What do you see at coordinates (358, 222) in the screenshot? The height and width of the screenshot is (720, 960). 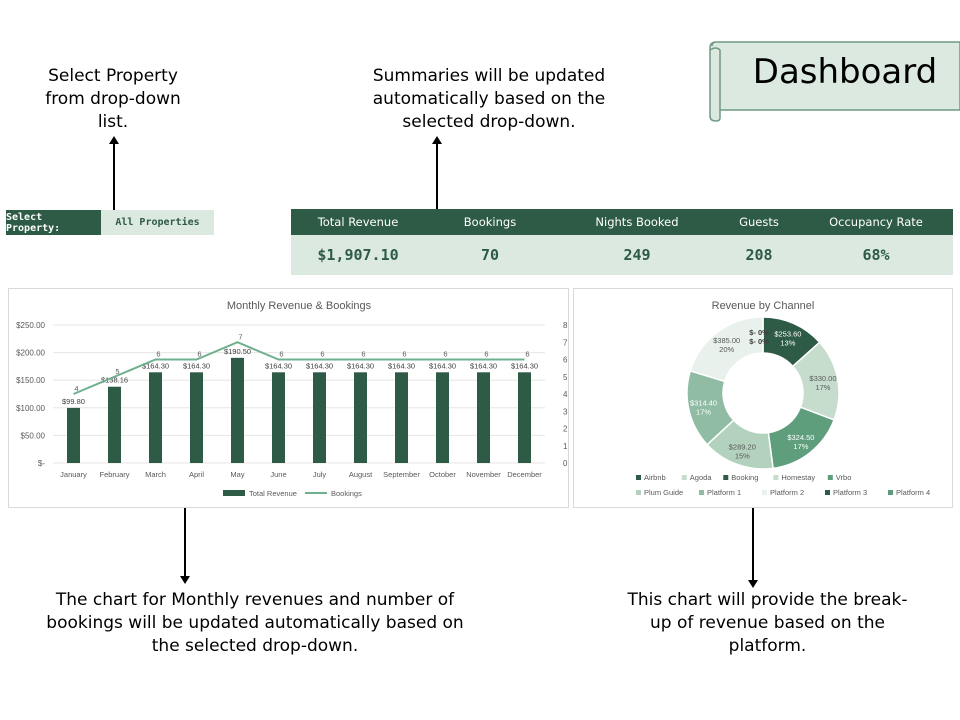 I see `header-total-revenue: Total Revenue` at bounding box center [358, 222].